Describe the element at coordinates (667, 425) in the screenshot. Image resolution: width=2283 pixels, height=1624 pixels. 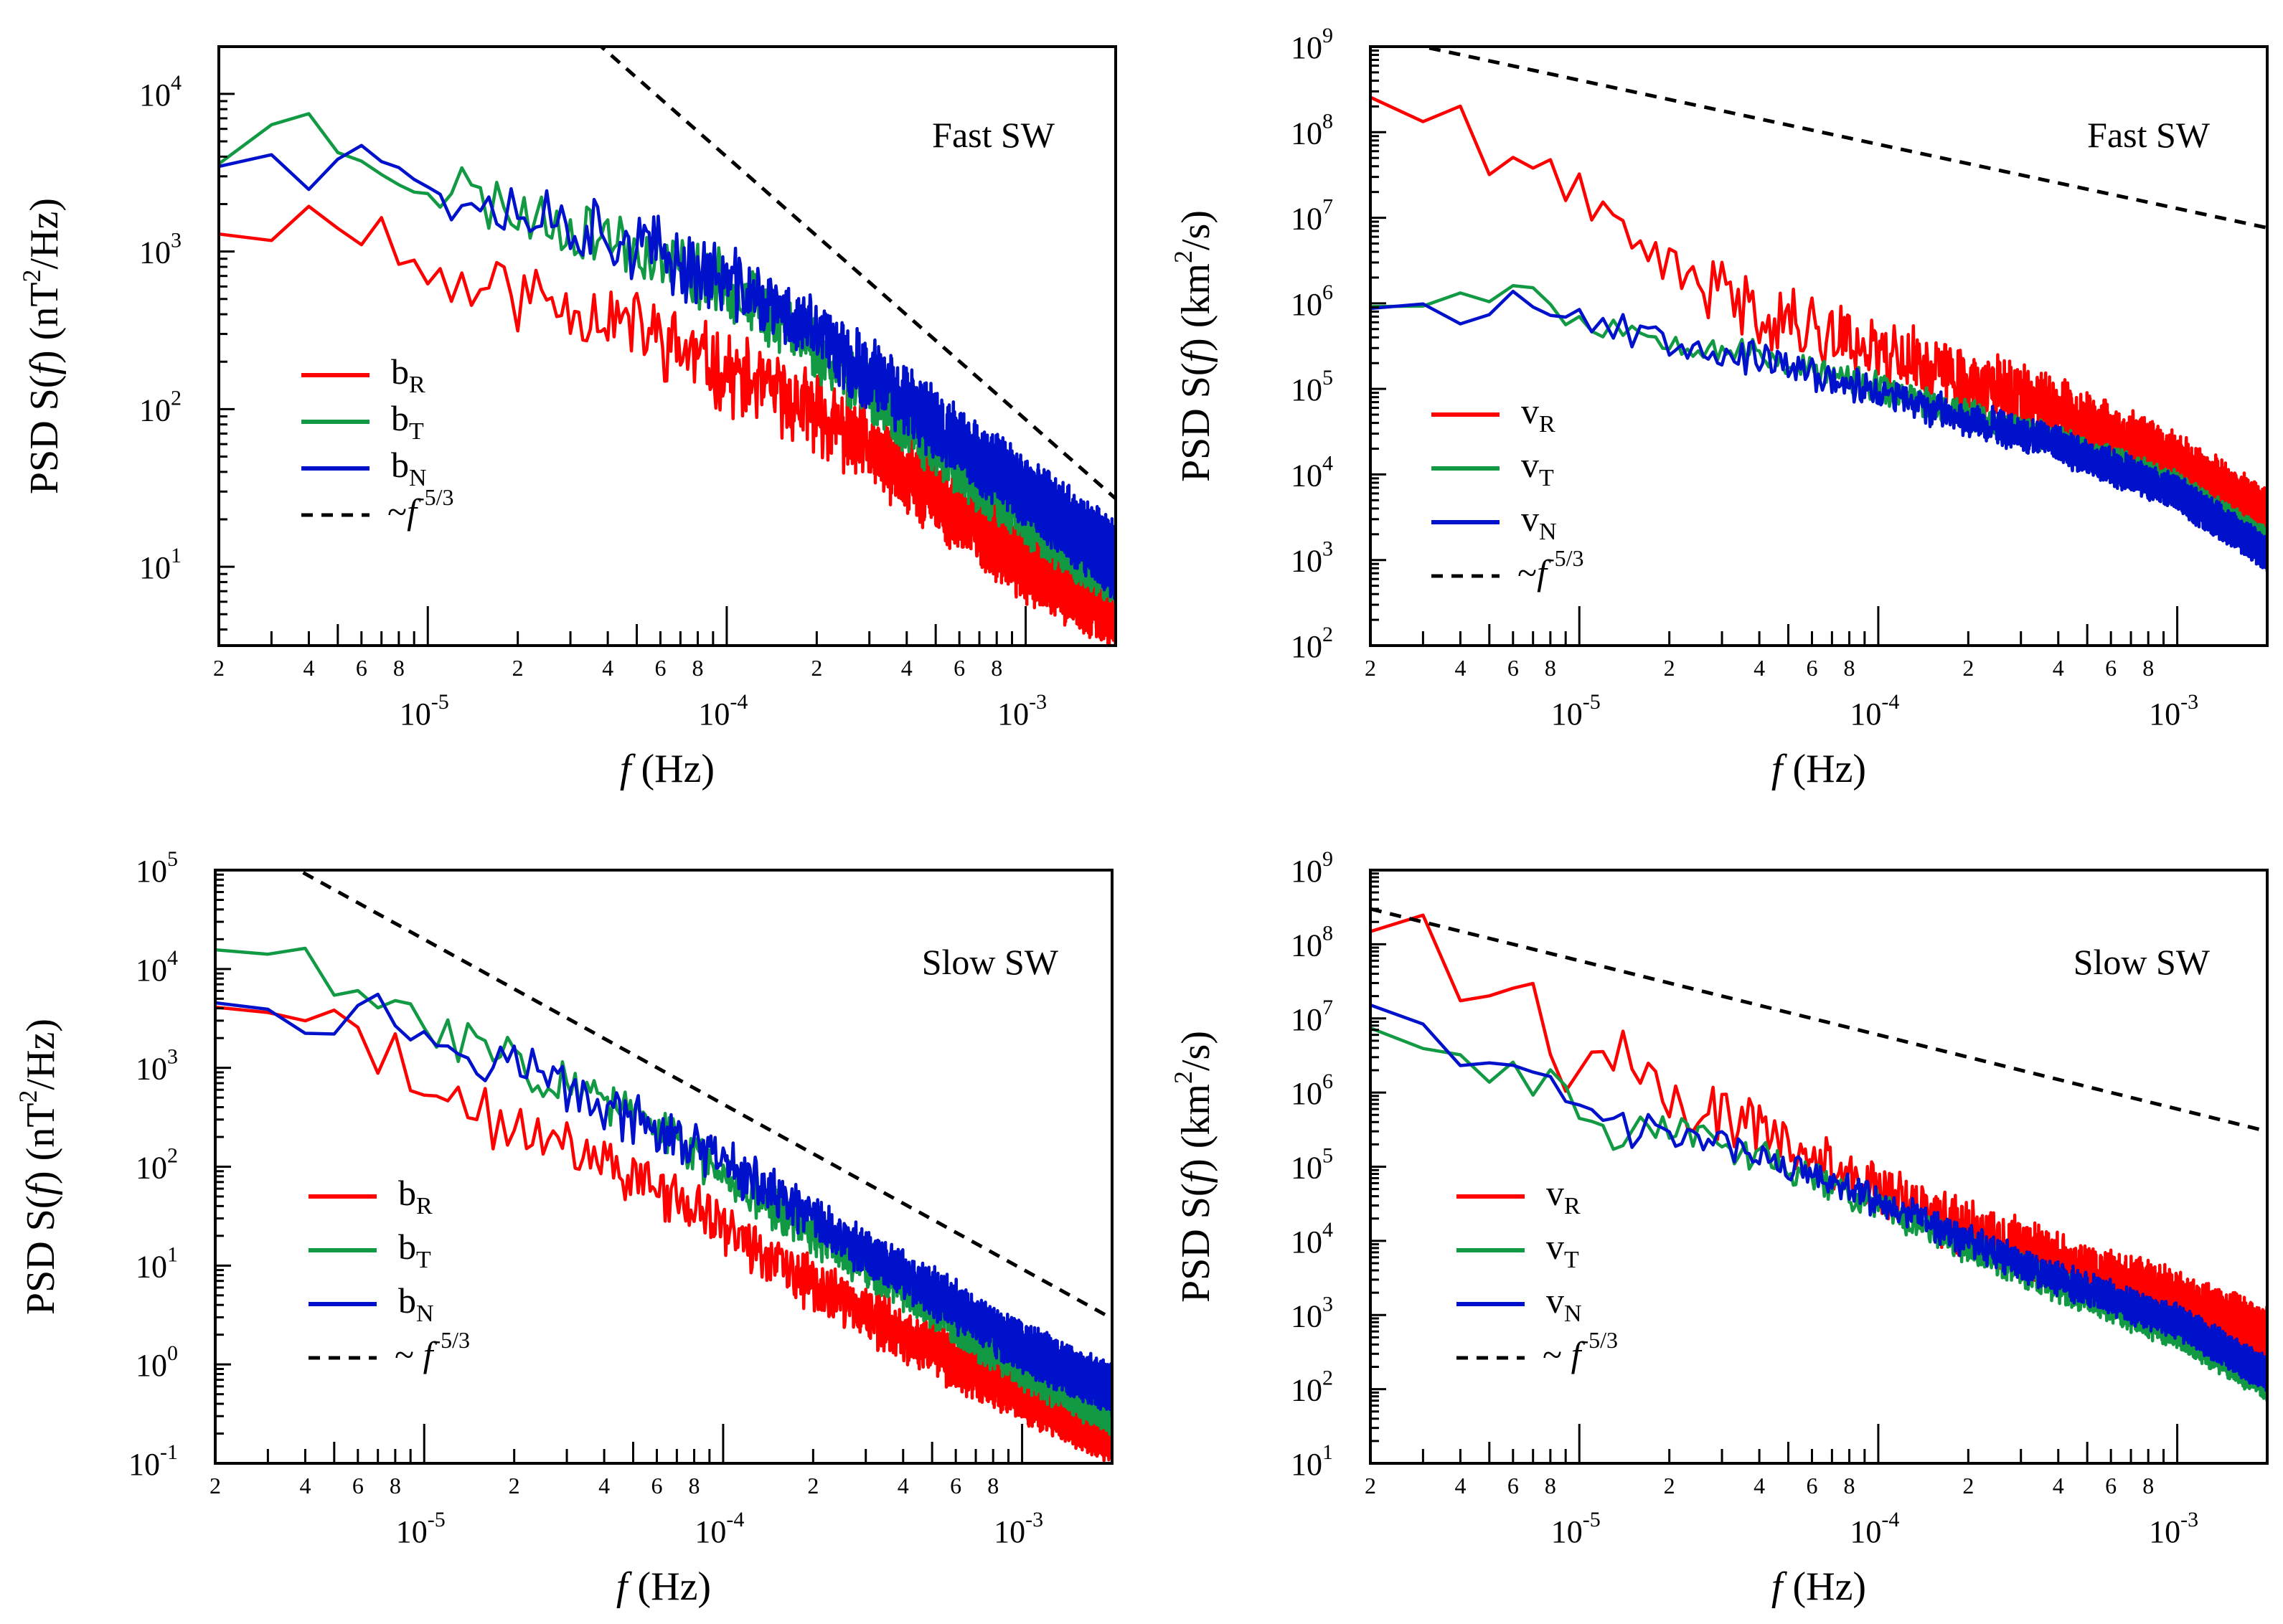
I see `series-line-bR` at that location.